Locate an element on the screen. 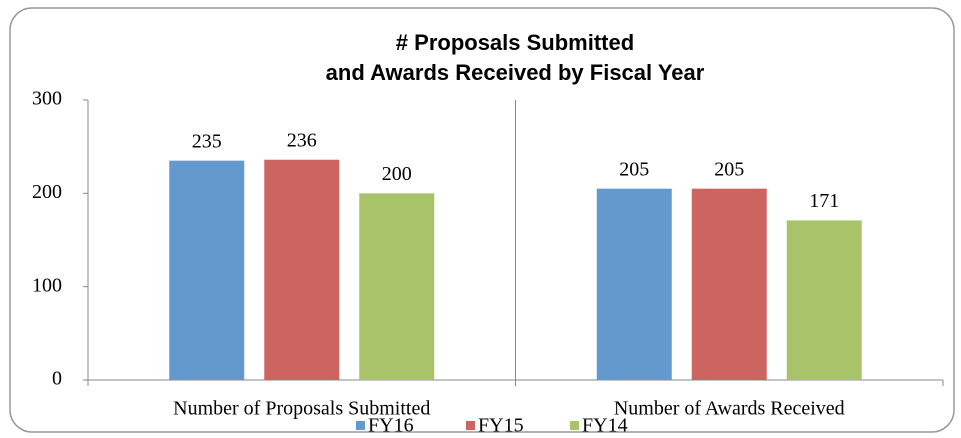 The image size is (961, 438). x-tick-label: Number of Proposals Submitted is located at coordinates (301, 409).